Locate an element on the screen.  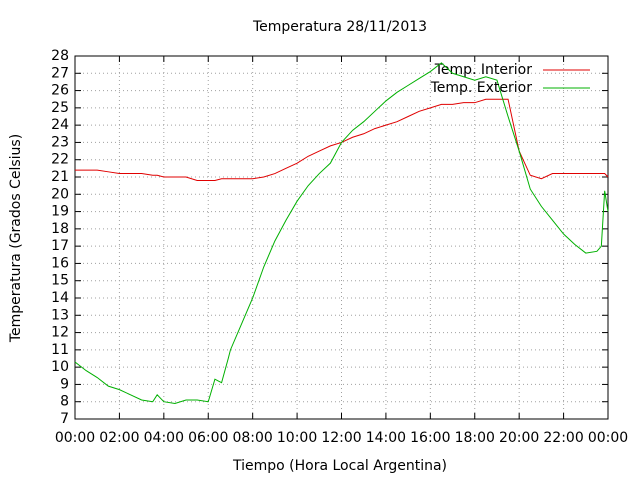
series-line is located at coordinates (342, 139).